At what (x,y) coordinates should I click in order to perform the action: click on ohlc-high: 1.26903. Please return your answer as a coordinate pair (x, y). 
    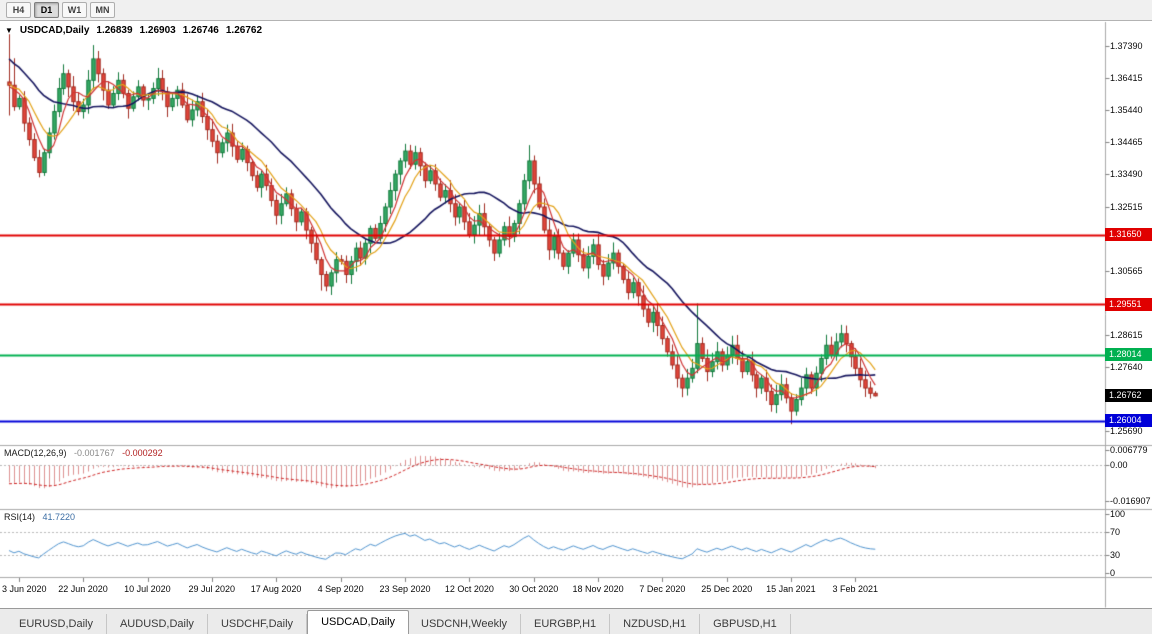
    Looking at the image, I should click on (157, 30).